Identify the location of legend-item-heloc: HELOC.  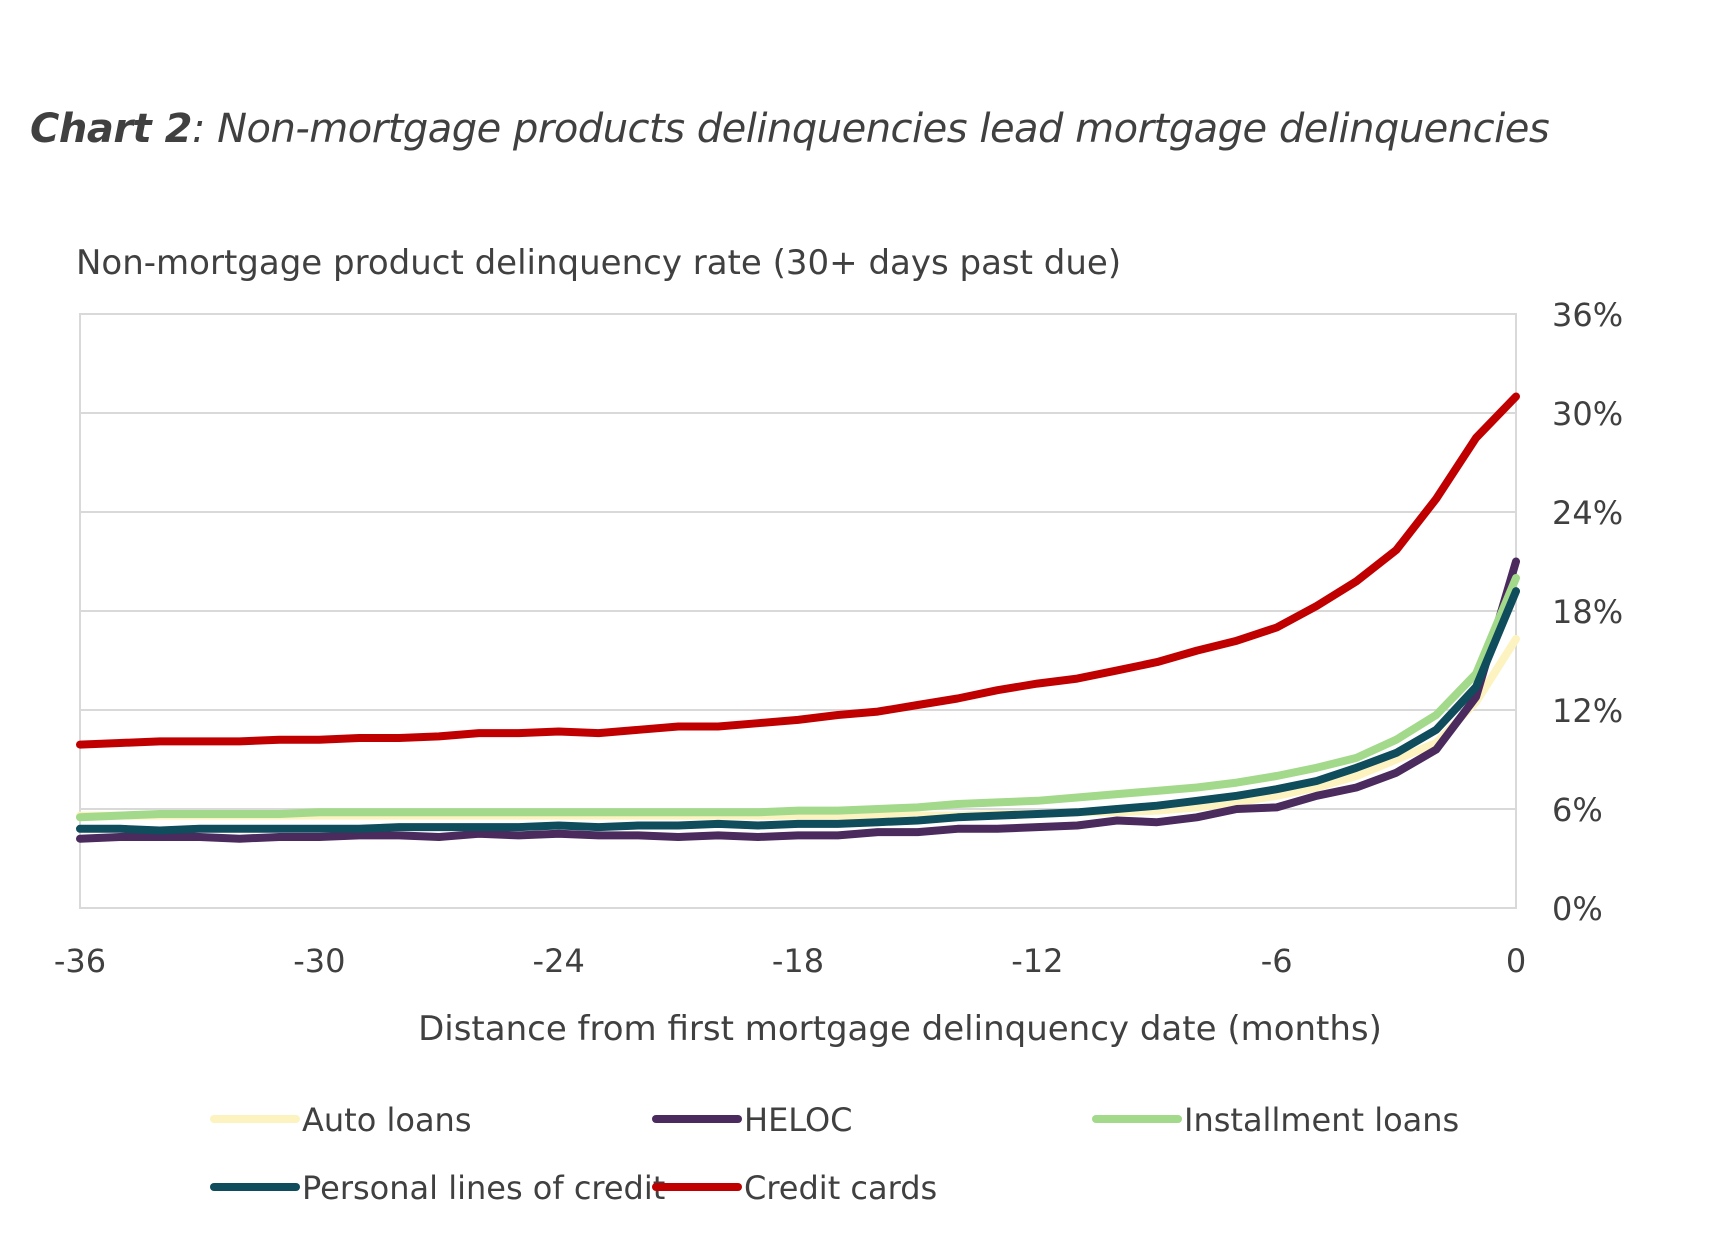
(752, 1120).